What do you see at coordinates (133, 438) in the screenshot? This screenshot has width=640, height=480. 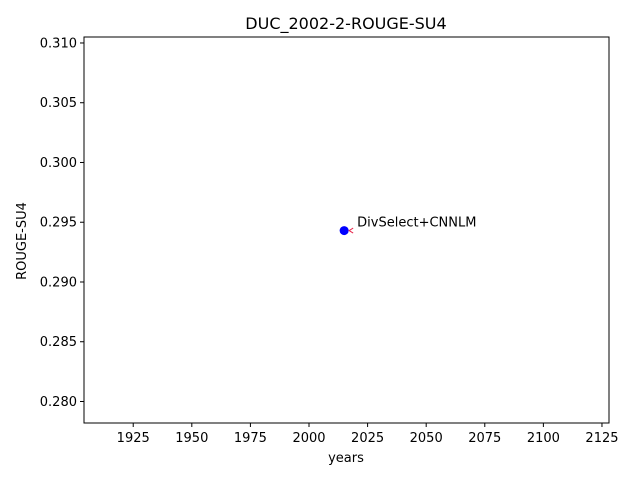 I see `x-tick-label: 1925` at bounding box center [133, 438].